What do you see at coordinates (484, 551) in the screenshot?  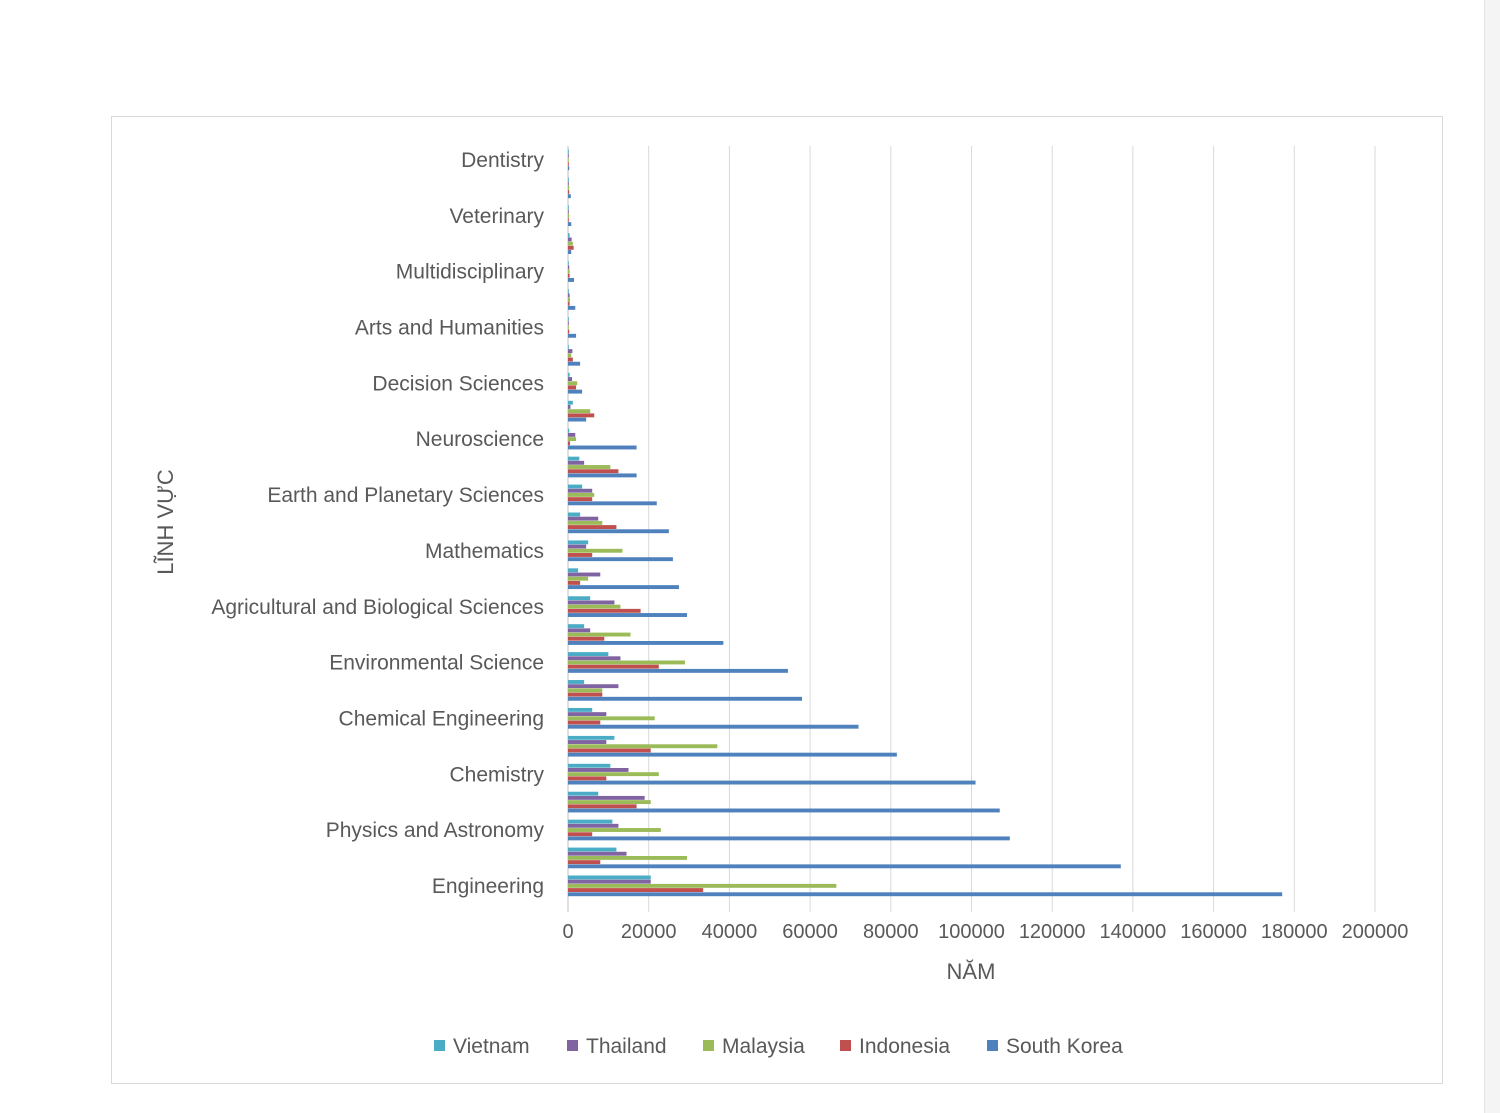 I see `category-label: Mathematics` at bounding box center [484, 551].